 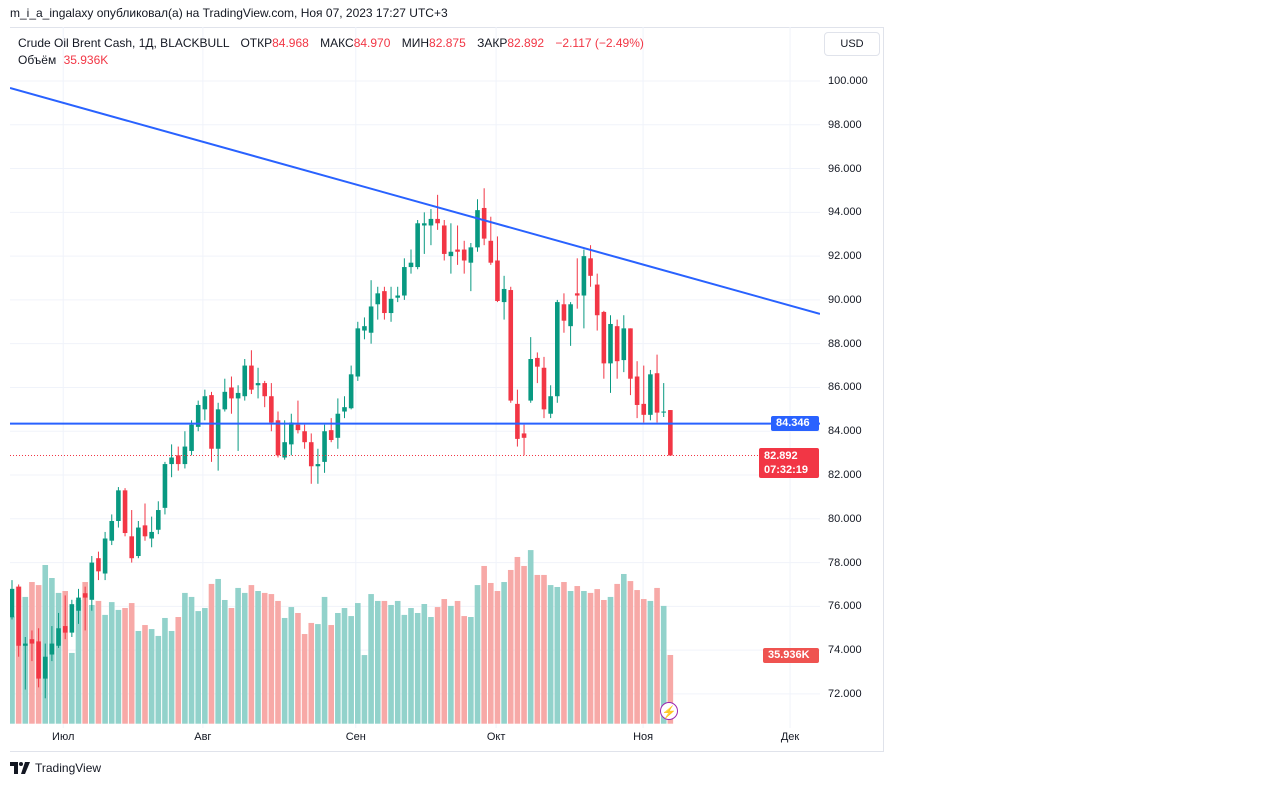 What do you see at coordinates (68, 768) in the screenshot?
I see `footer-brand: TradingView` at bounding box center [68, 768].